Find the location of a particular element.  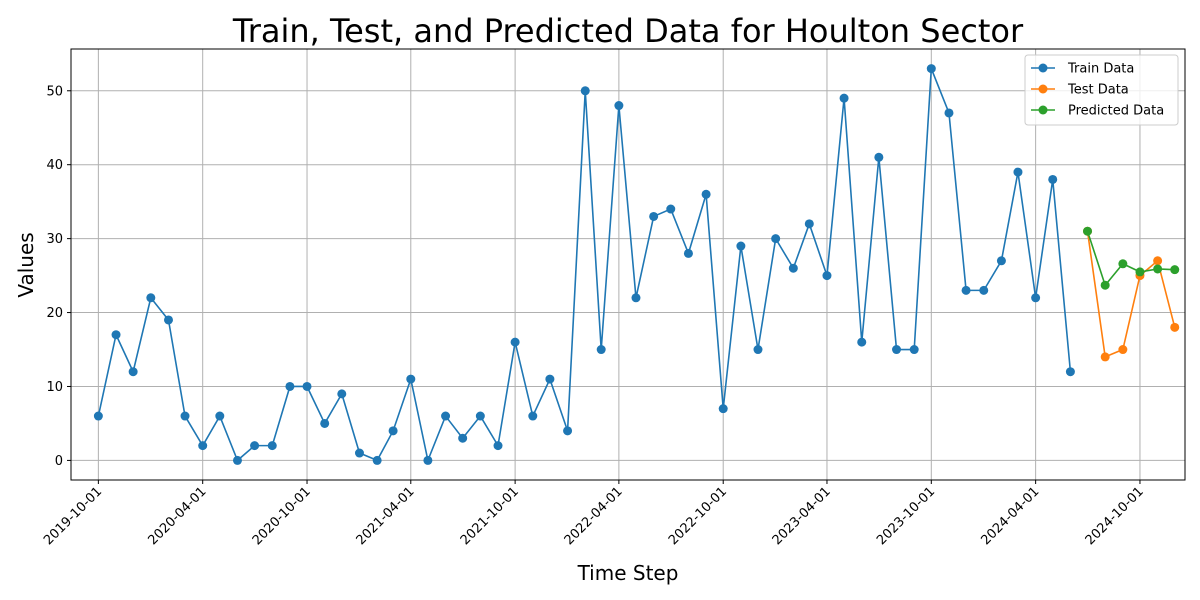

legend-label: Predicted Data is located at coordinates (1116, 111).